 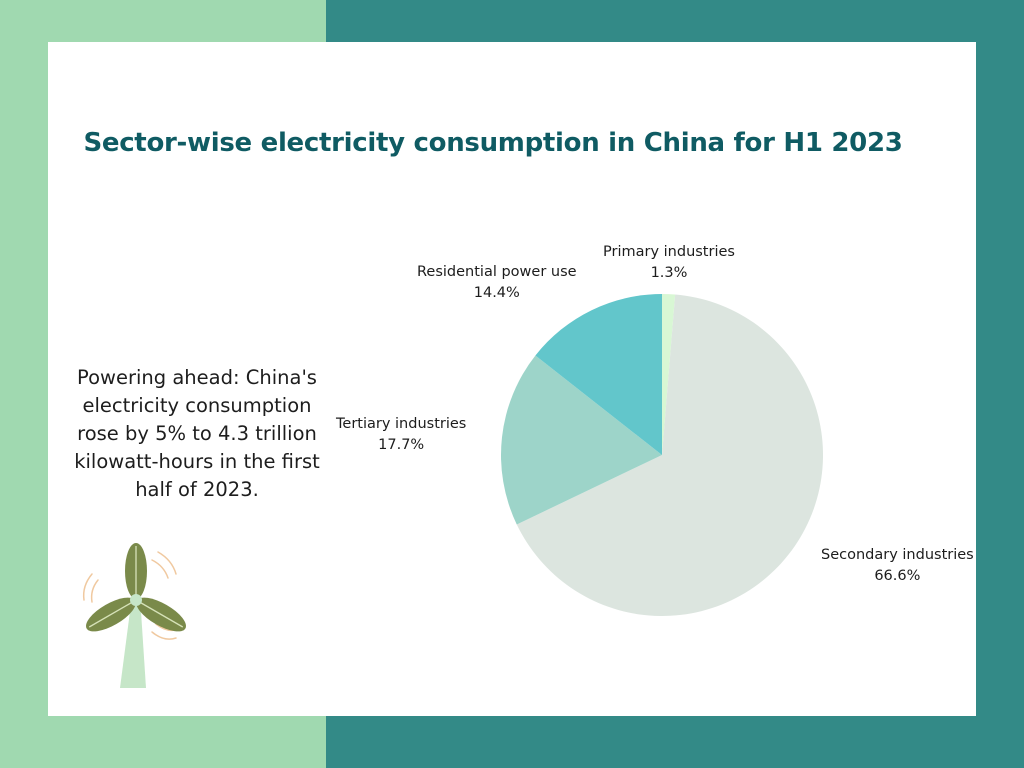 I want to click on wind-turbine-icon, so click(x=134, y=615).